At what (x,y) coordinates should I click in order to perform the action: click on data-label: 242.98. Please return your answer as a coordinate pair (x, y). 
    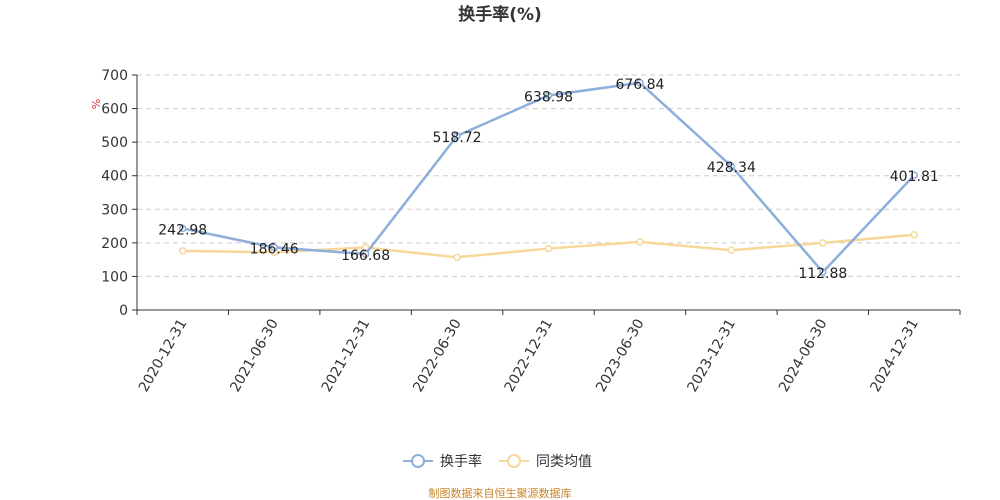
    Looking at the image, I should click on (182, 230).